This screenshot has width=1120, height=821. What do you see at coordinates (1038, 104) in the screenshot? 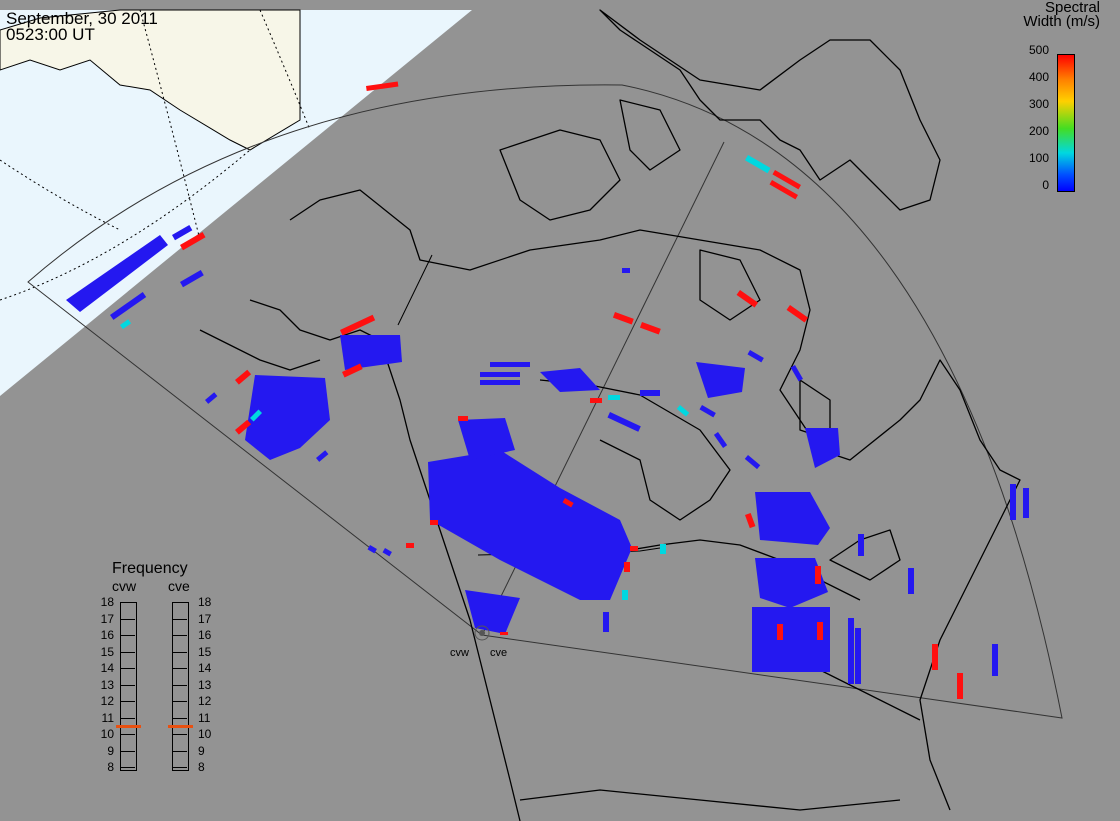
I see `colorbar-tick: 300` at bounding box center [1038, 104].